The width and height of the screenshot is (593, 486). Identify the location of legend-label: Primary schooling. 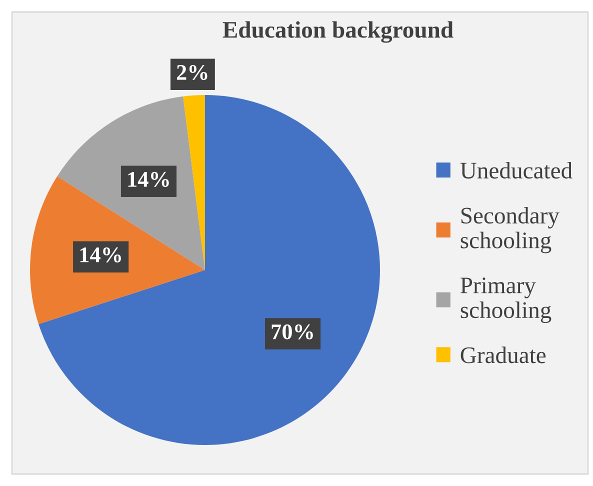
(506, 301).